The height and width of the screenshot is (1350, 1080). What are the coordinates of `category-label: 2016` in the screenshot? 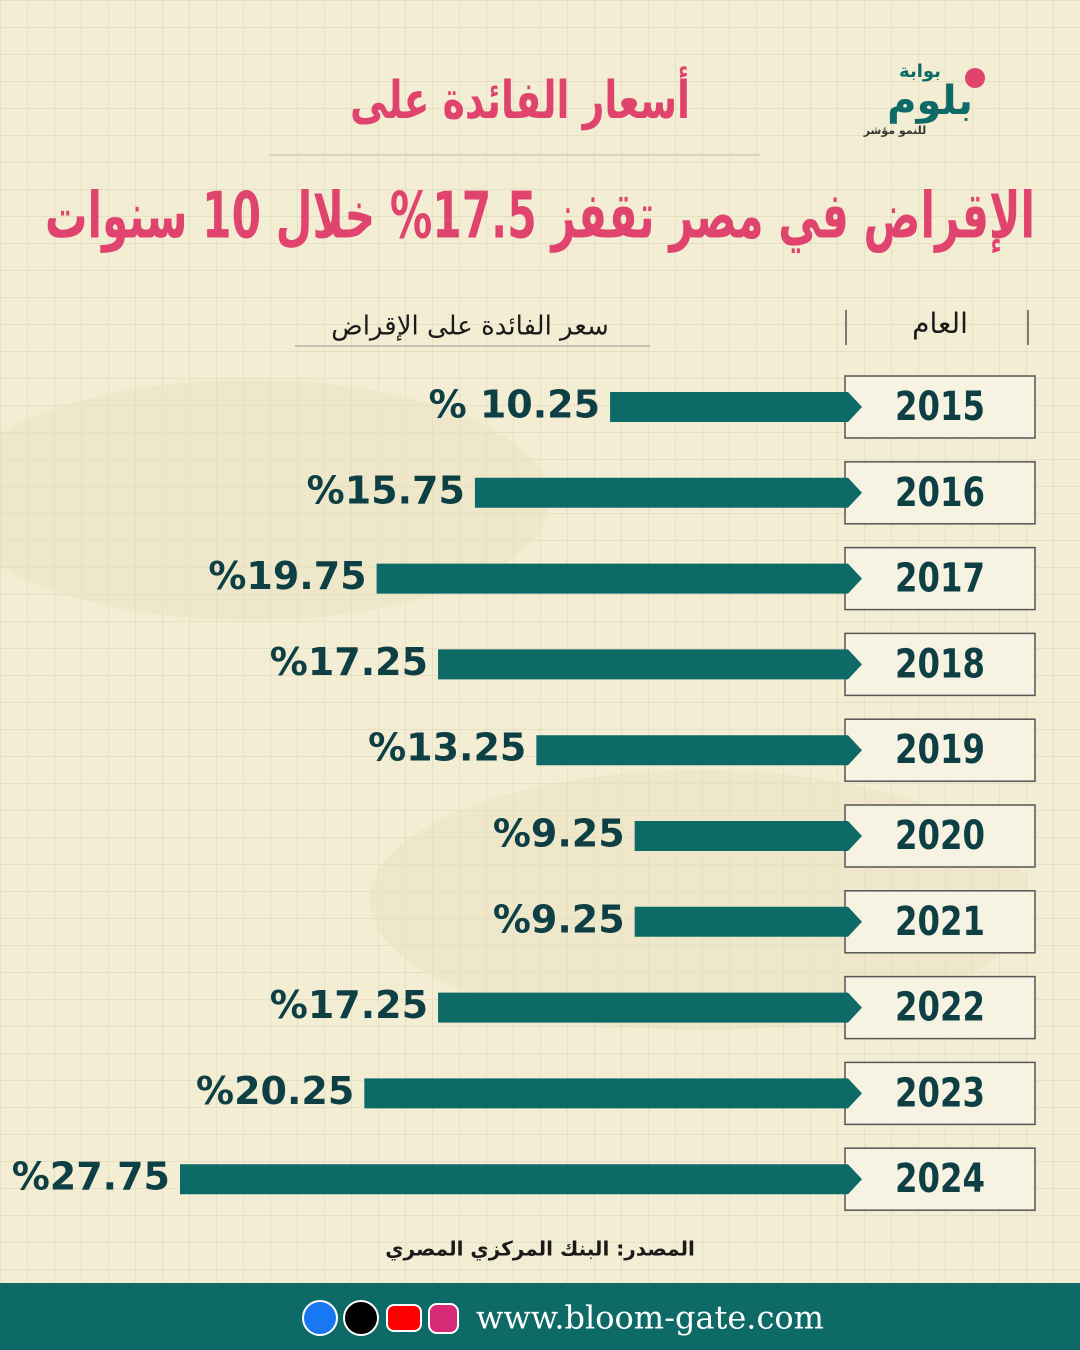 It's located at (940, 493).